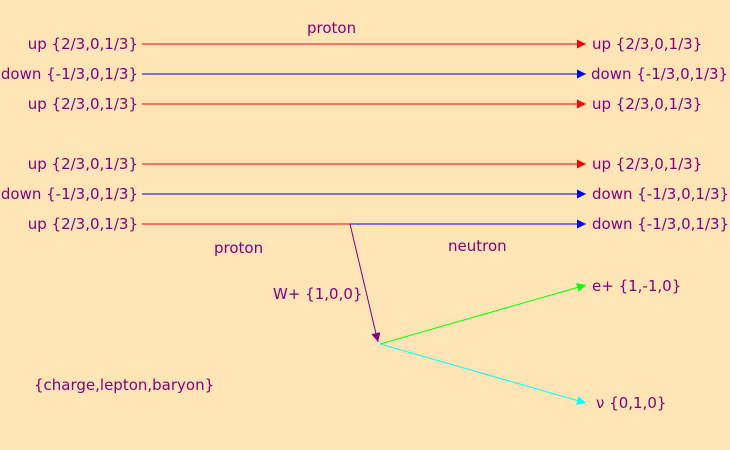 Image resolution: width=730 pixels, height=450 pixels. What do you see at coordinates (477, 246) in the screenshot?
I see `neutron-label: neutron` at bounding box center [477, 246].